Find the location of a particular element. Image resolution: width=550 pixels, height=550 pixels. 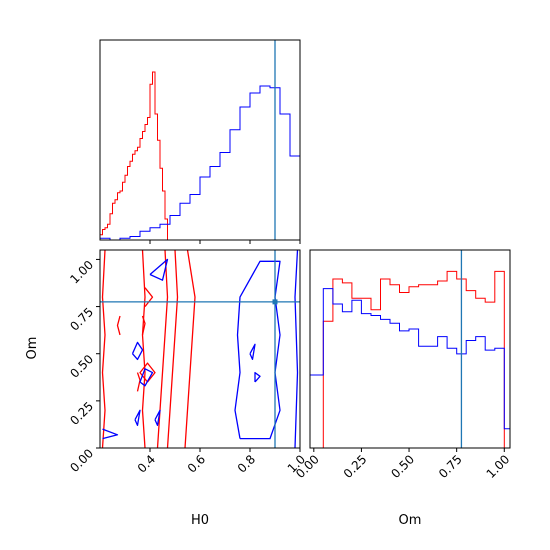

om-x-tick-label: 0.25 is located at coordinates (355, 466).